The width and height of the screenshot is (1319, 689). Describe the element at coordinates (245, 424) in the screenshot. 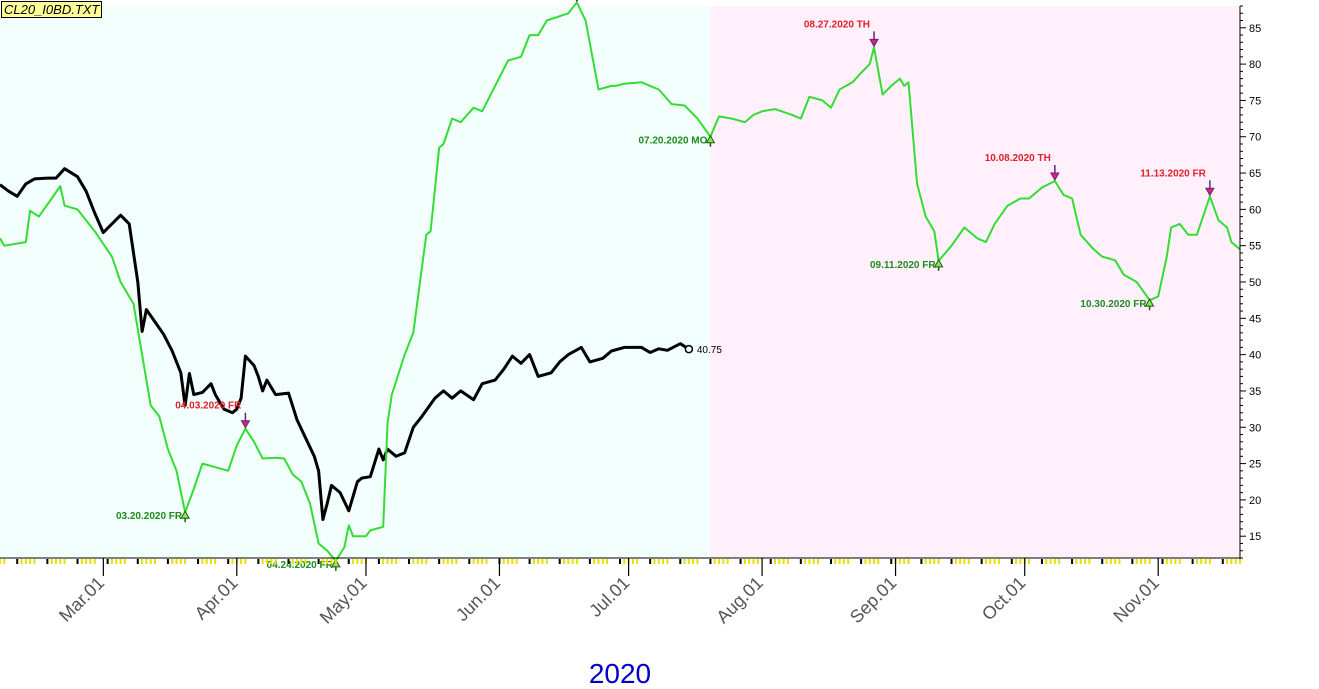

I see `down-arrow-icon` at that location.